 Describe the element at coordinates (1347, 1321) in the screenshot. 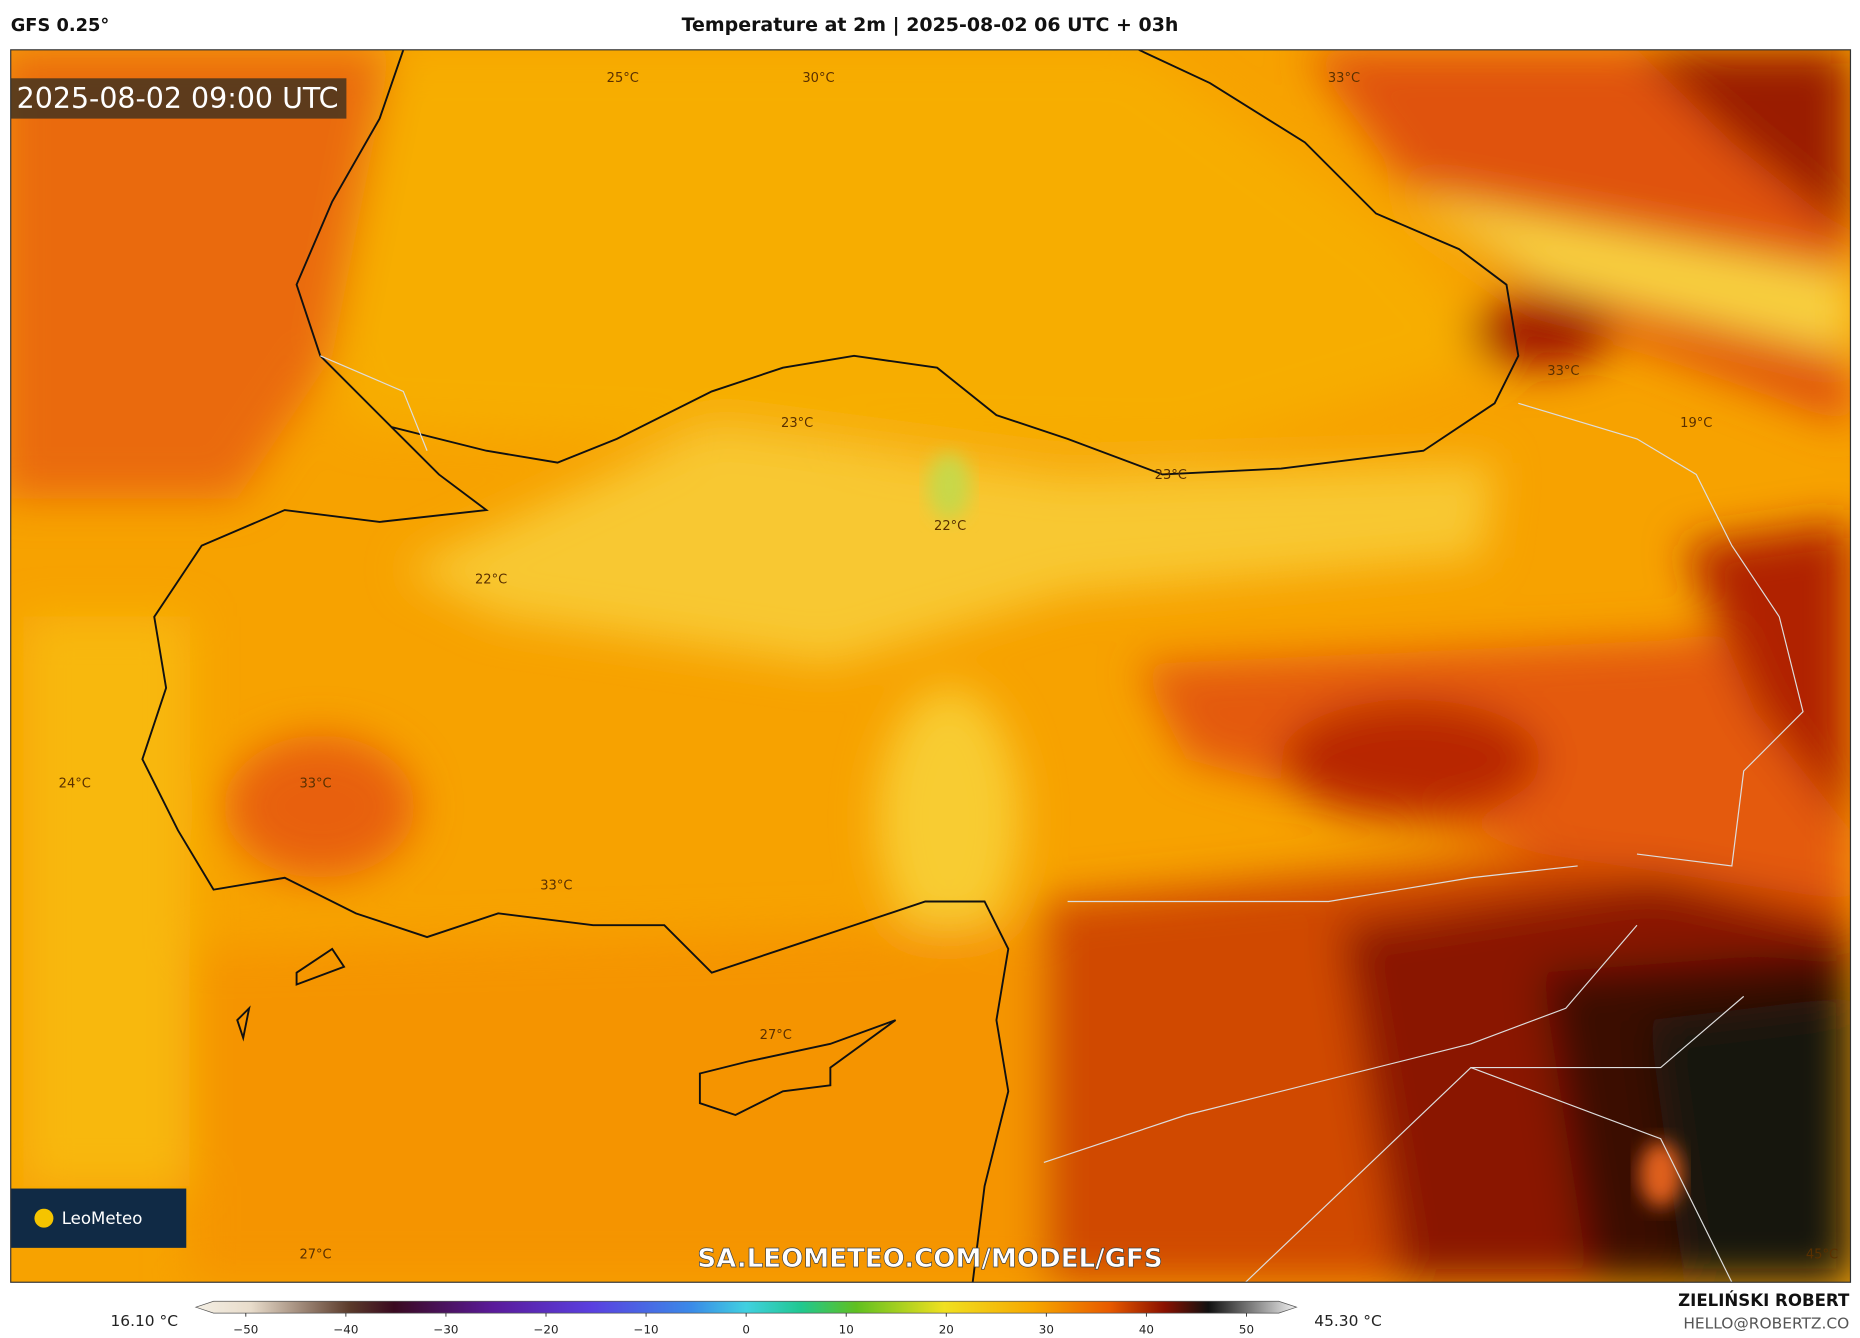

I see `max-value: 45.30 °C` at that location.